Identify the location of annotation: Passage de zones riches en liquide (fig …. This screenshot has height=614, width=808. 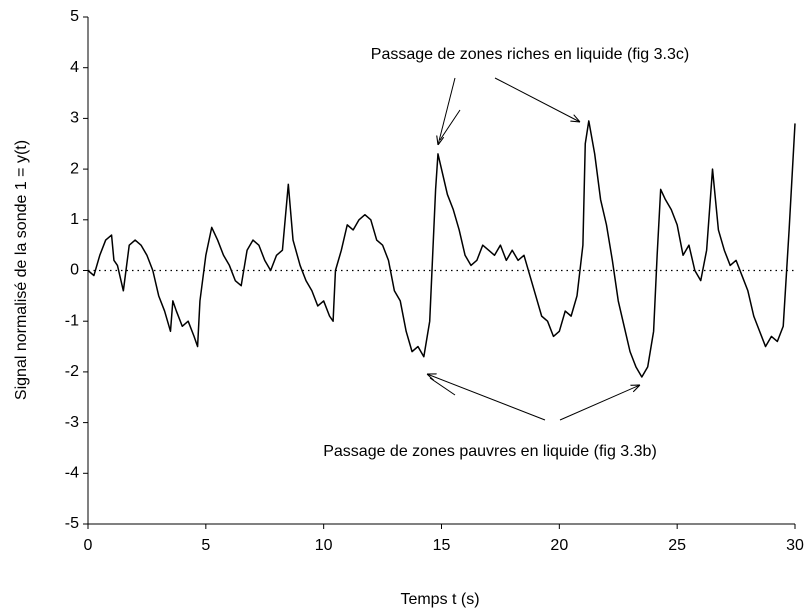
(530, 54).